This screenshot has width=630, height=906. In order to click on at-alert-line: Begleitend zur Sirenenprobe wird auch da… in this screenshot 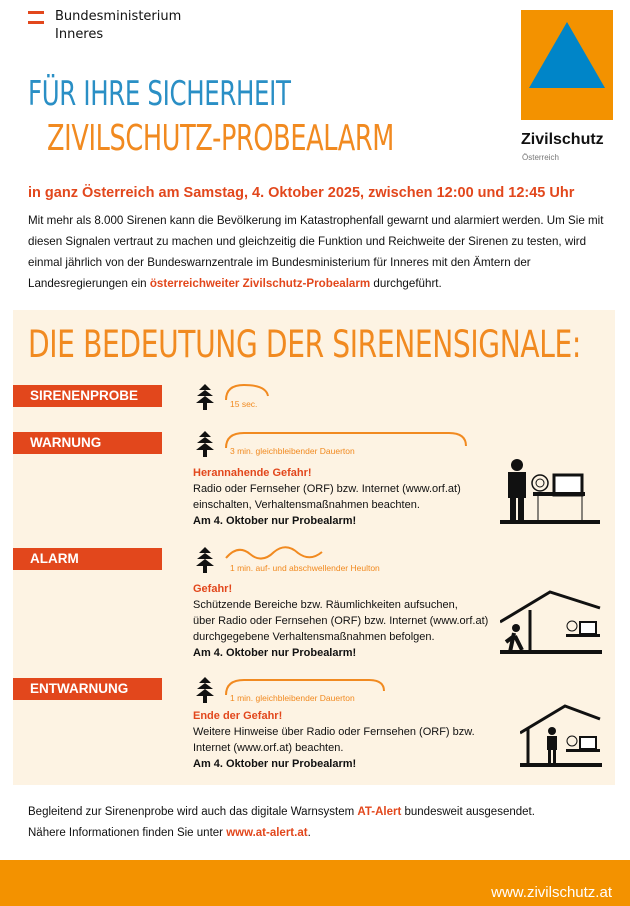, I will do `click(281, 812)`.